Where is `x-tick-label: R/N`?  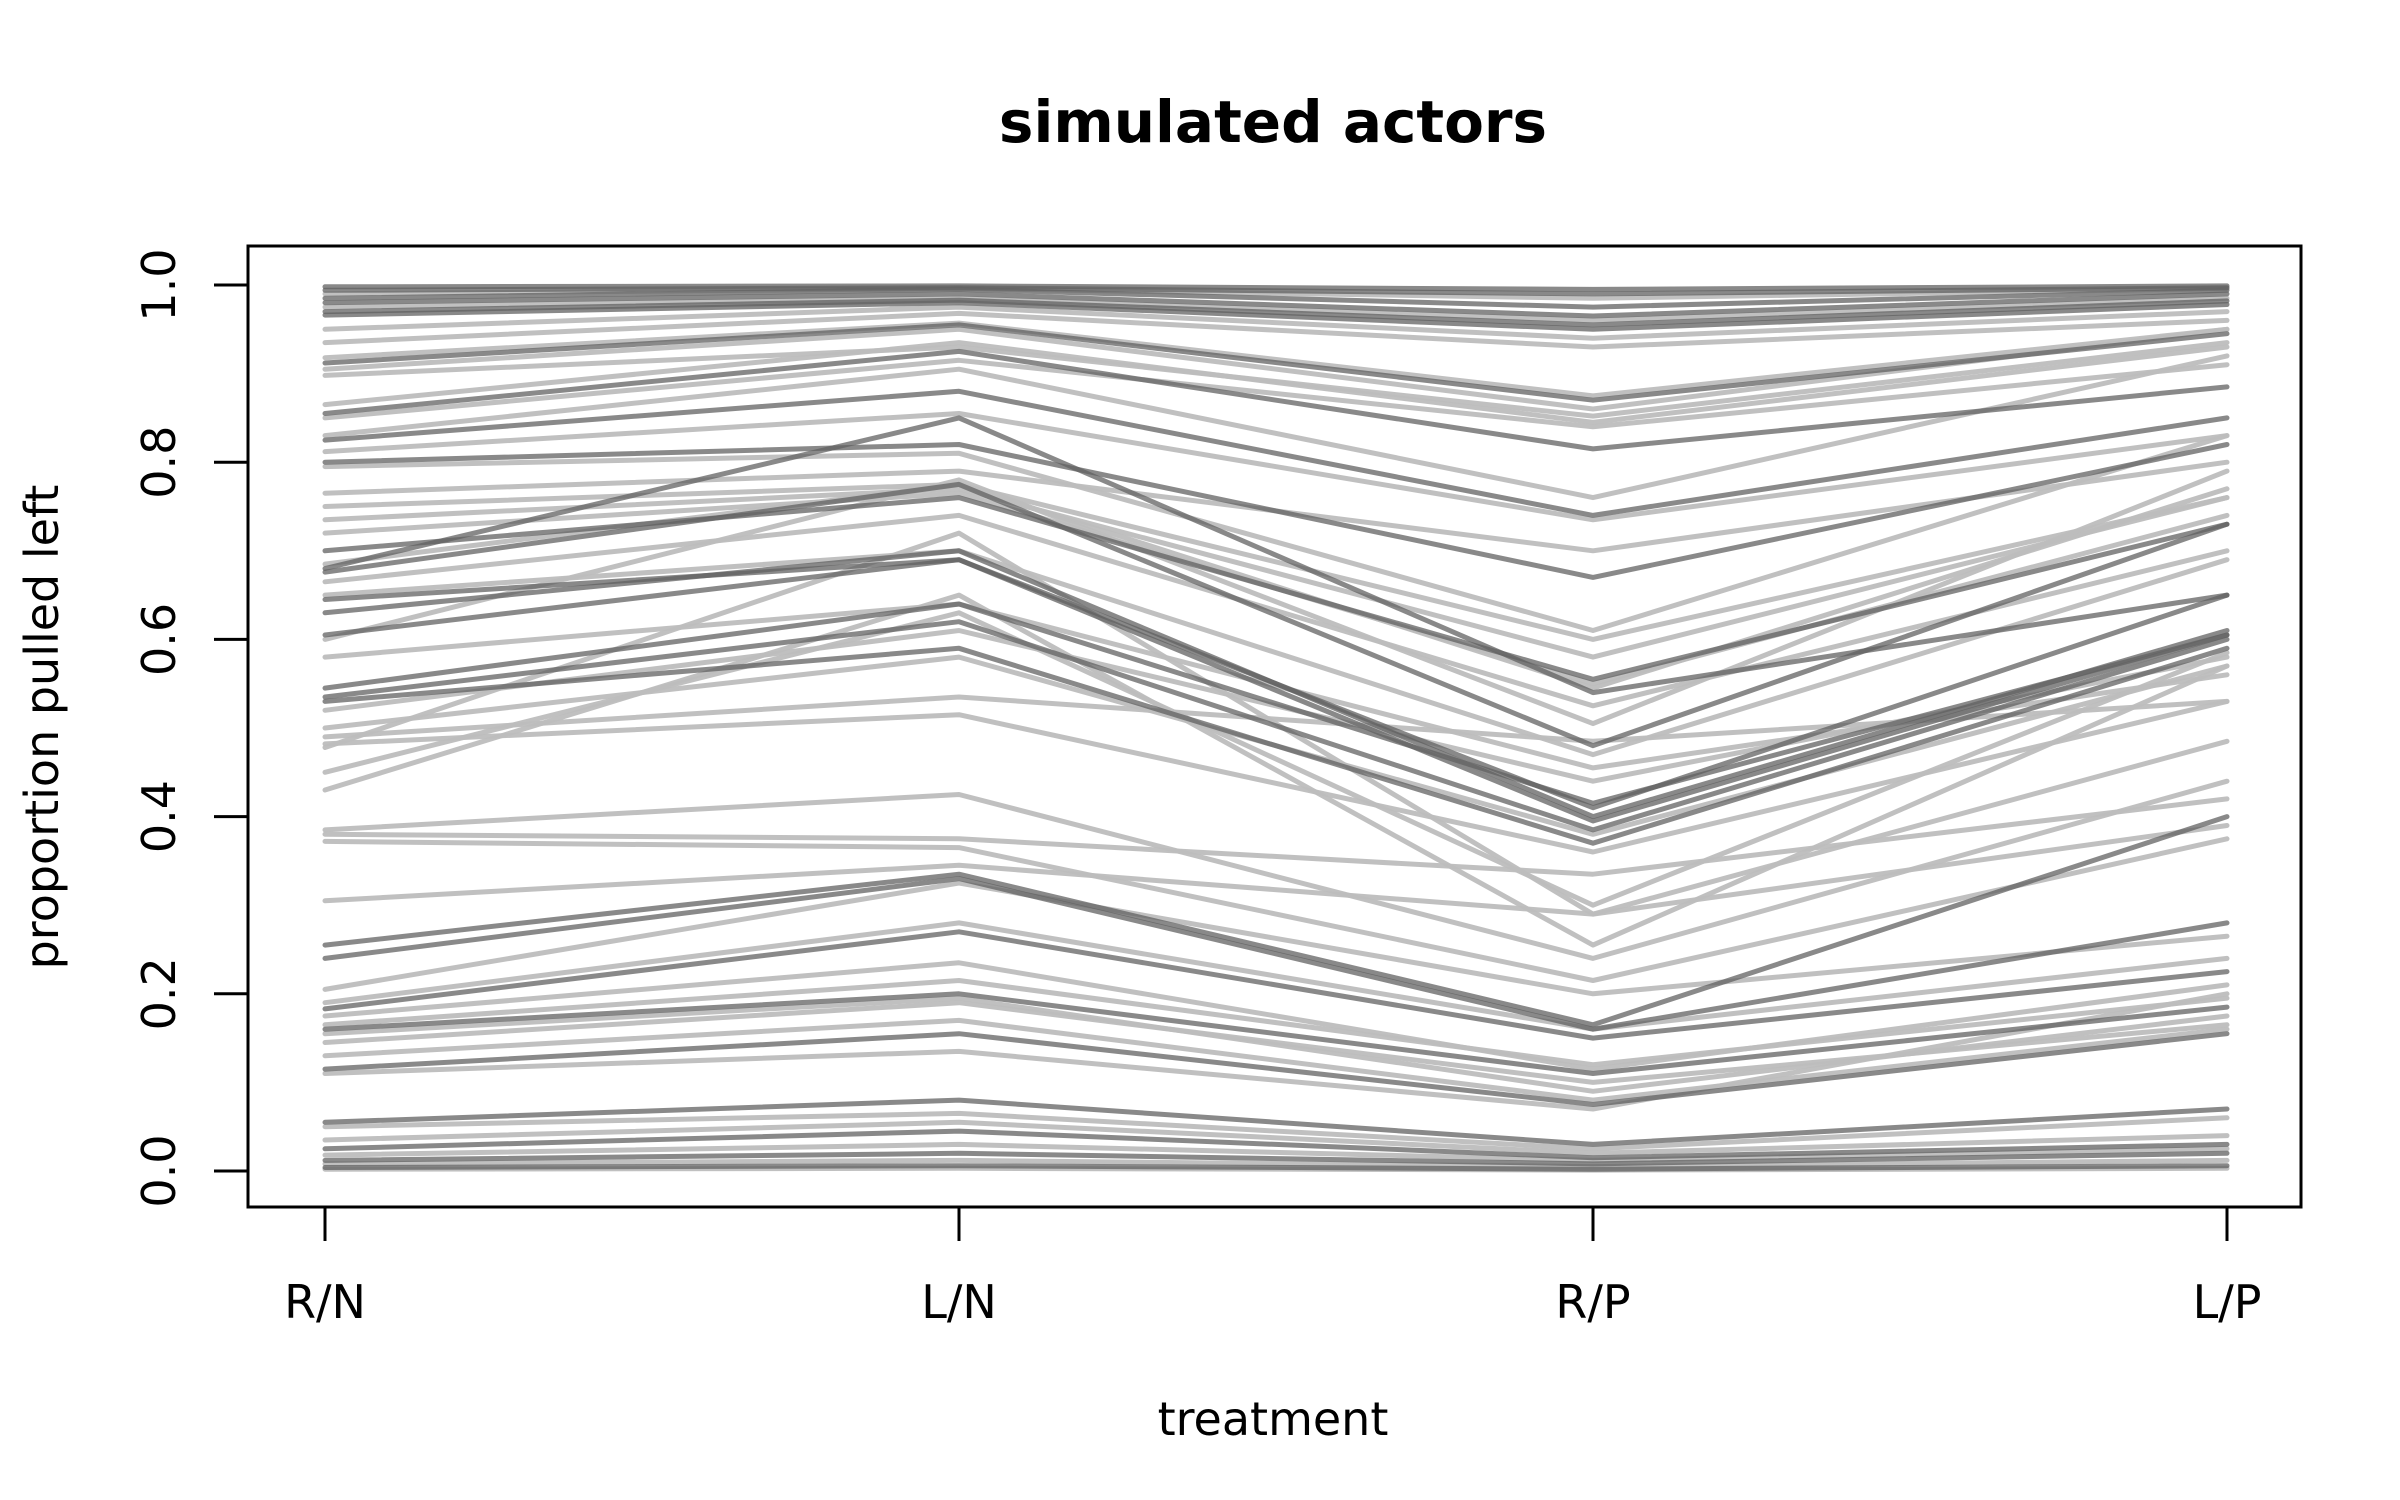
x-tick-label: R/N is located at coordinates (325, 1302).